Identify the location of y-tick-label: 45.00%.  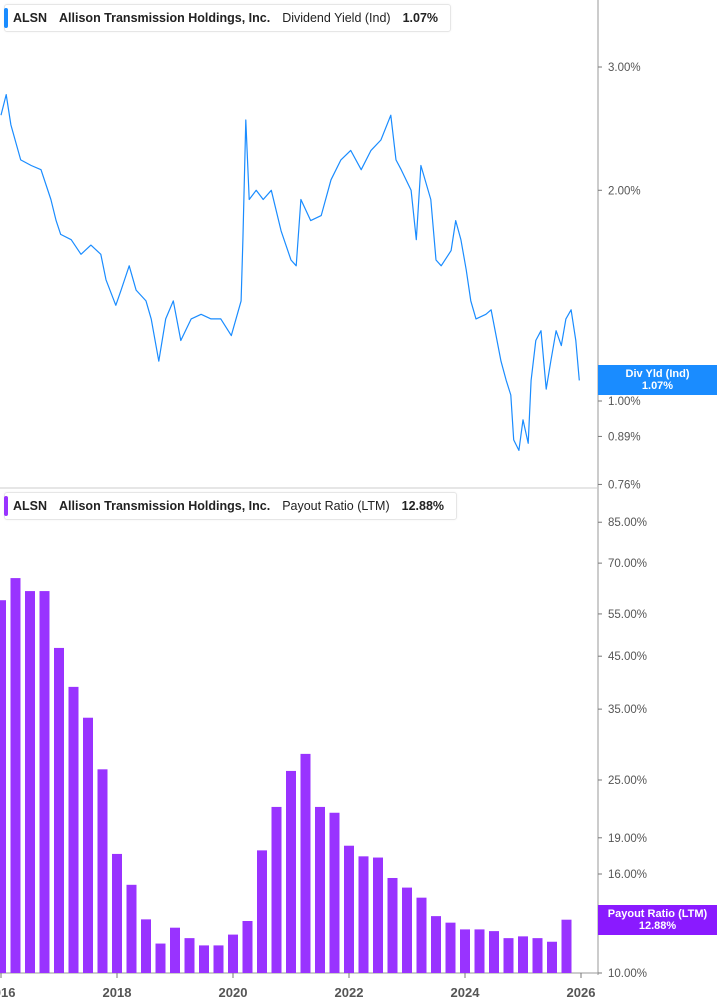
(627, 657).